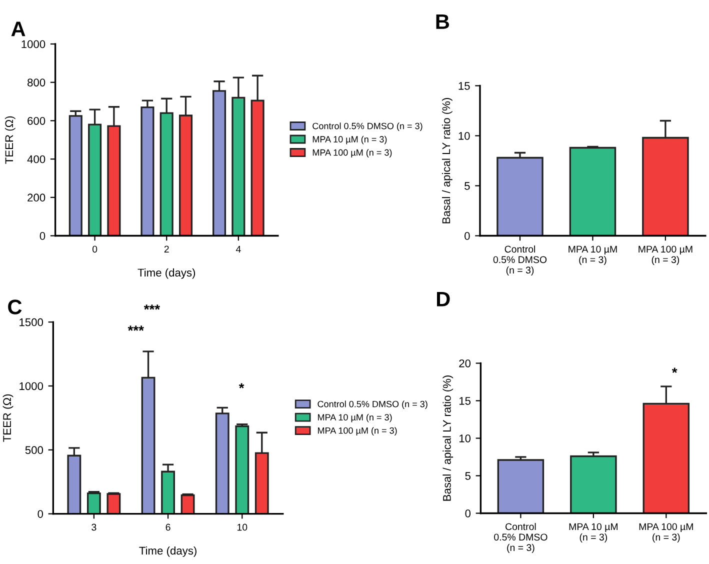 The image size is (709, 564). What do you see at coordinates (94, 527) in the screenshot?
I see `x-tick-label: 3` at bounding box center [94, 527].